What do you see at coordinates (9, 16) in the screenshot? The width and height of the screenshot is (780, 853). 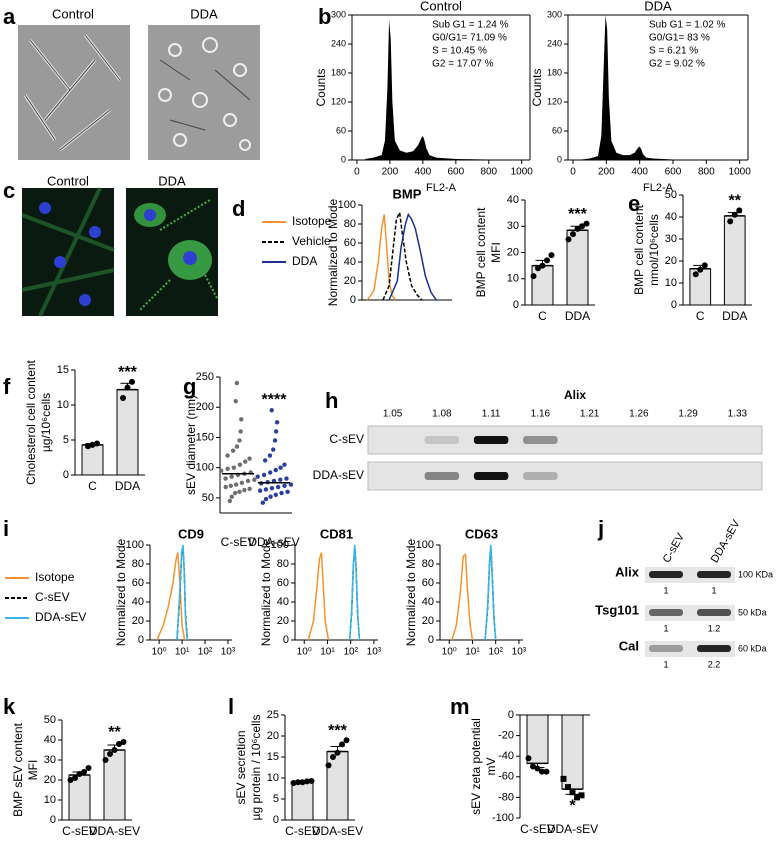 I see `panel-letter: a` at bounding box center [9, 16].